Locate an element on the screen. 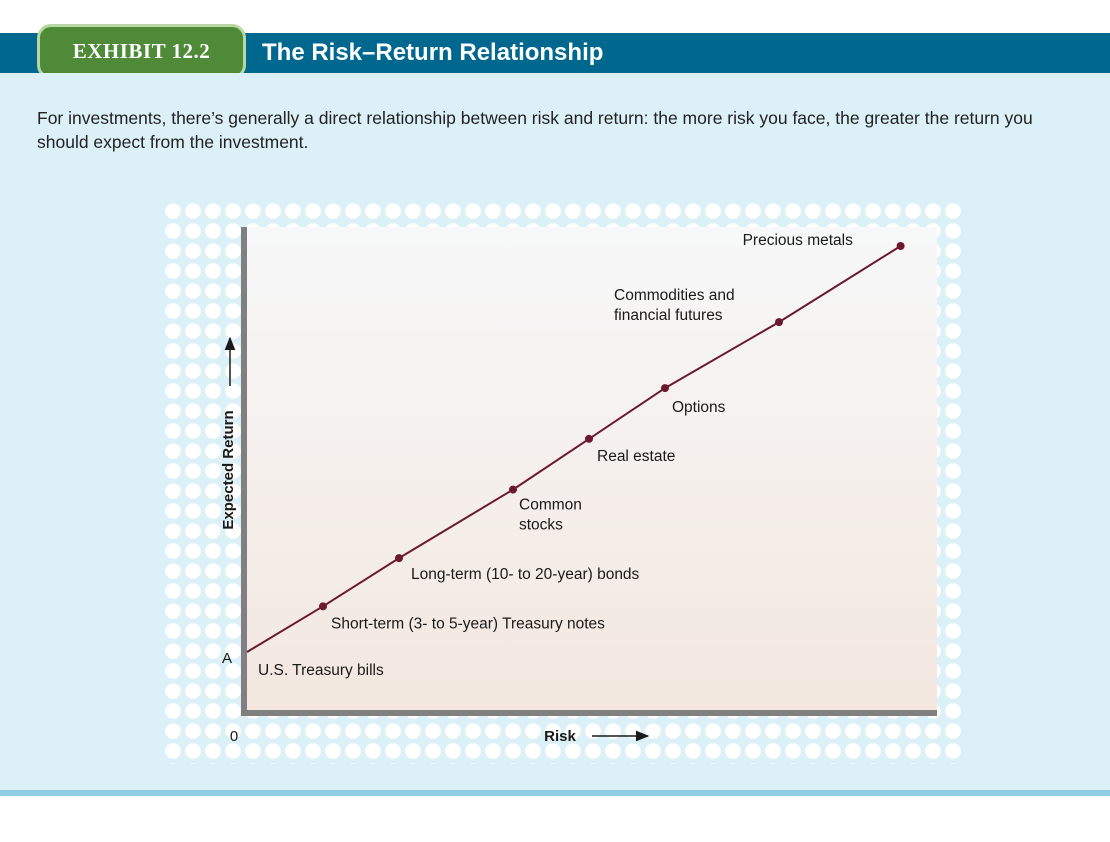 The image size is (1110, 842). point-label: Precious metals is located at coordinates (798, 240).